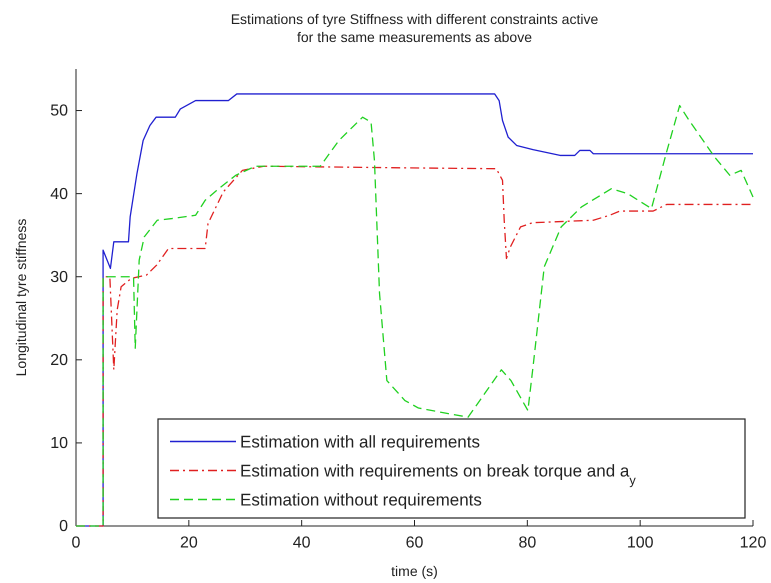 Image resolution: width=771 pixels, height=583 pixels. What do you see at coordinates (59, 194) in the screenshot?
I see `y-tick-label: 40` at bounding box center [59, 194].